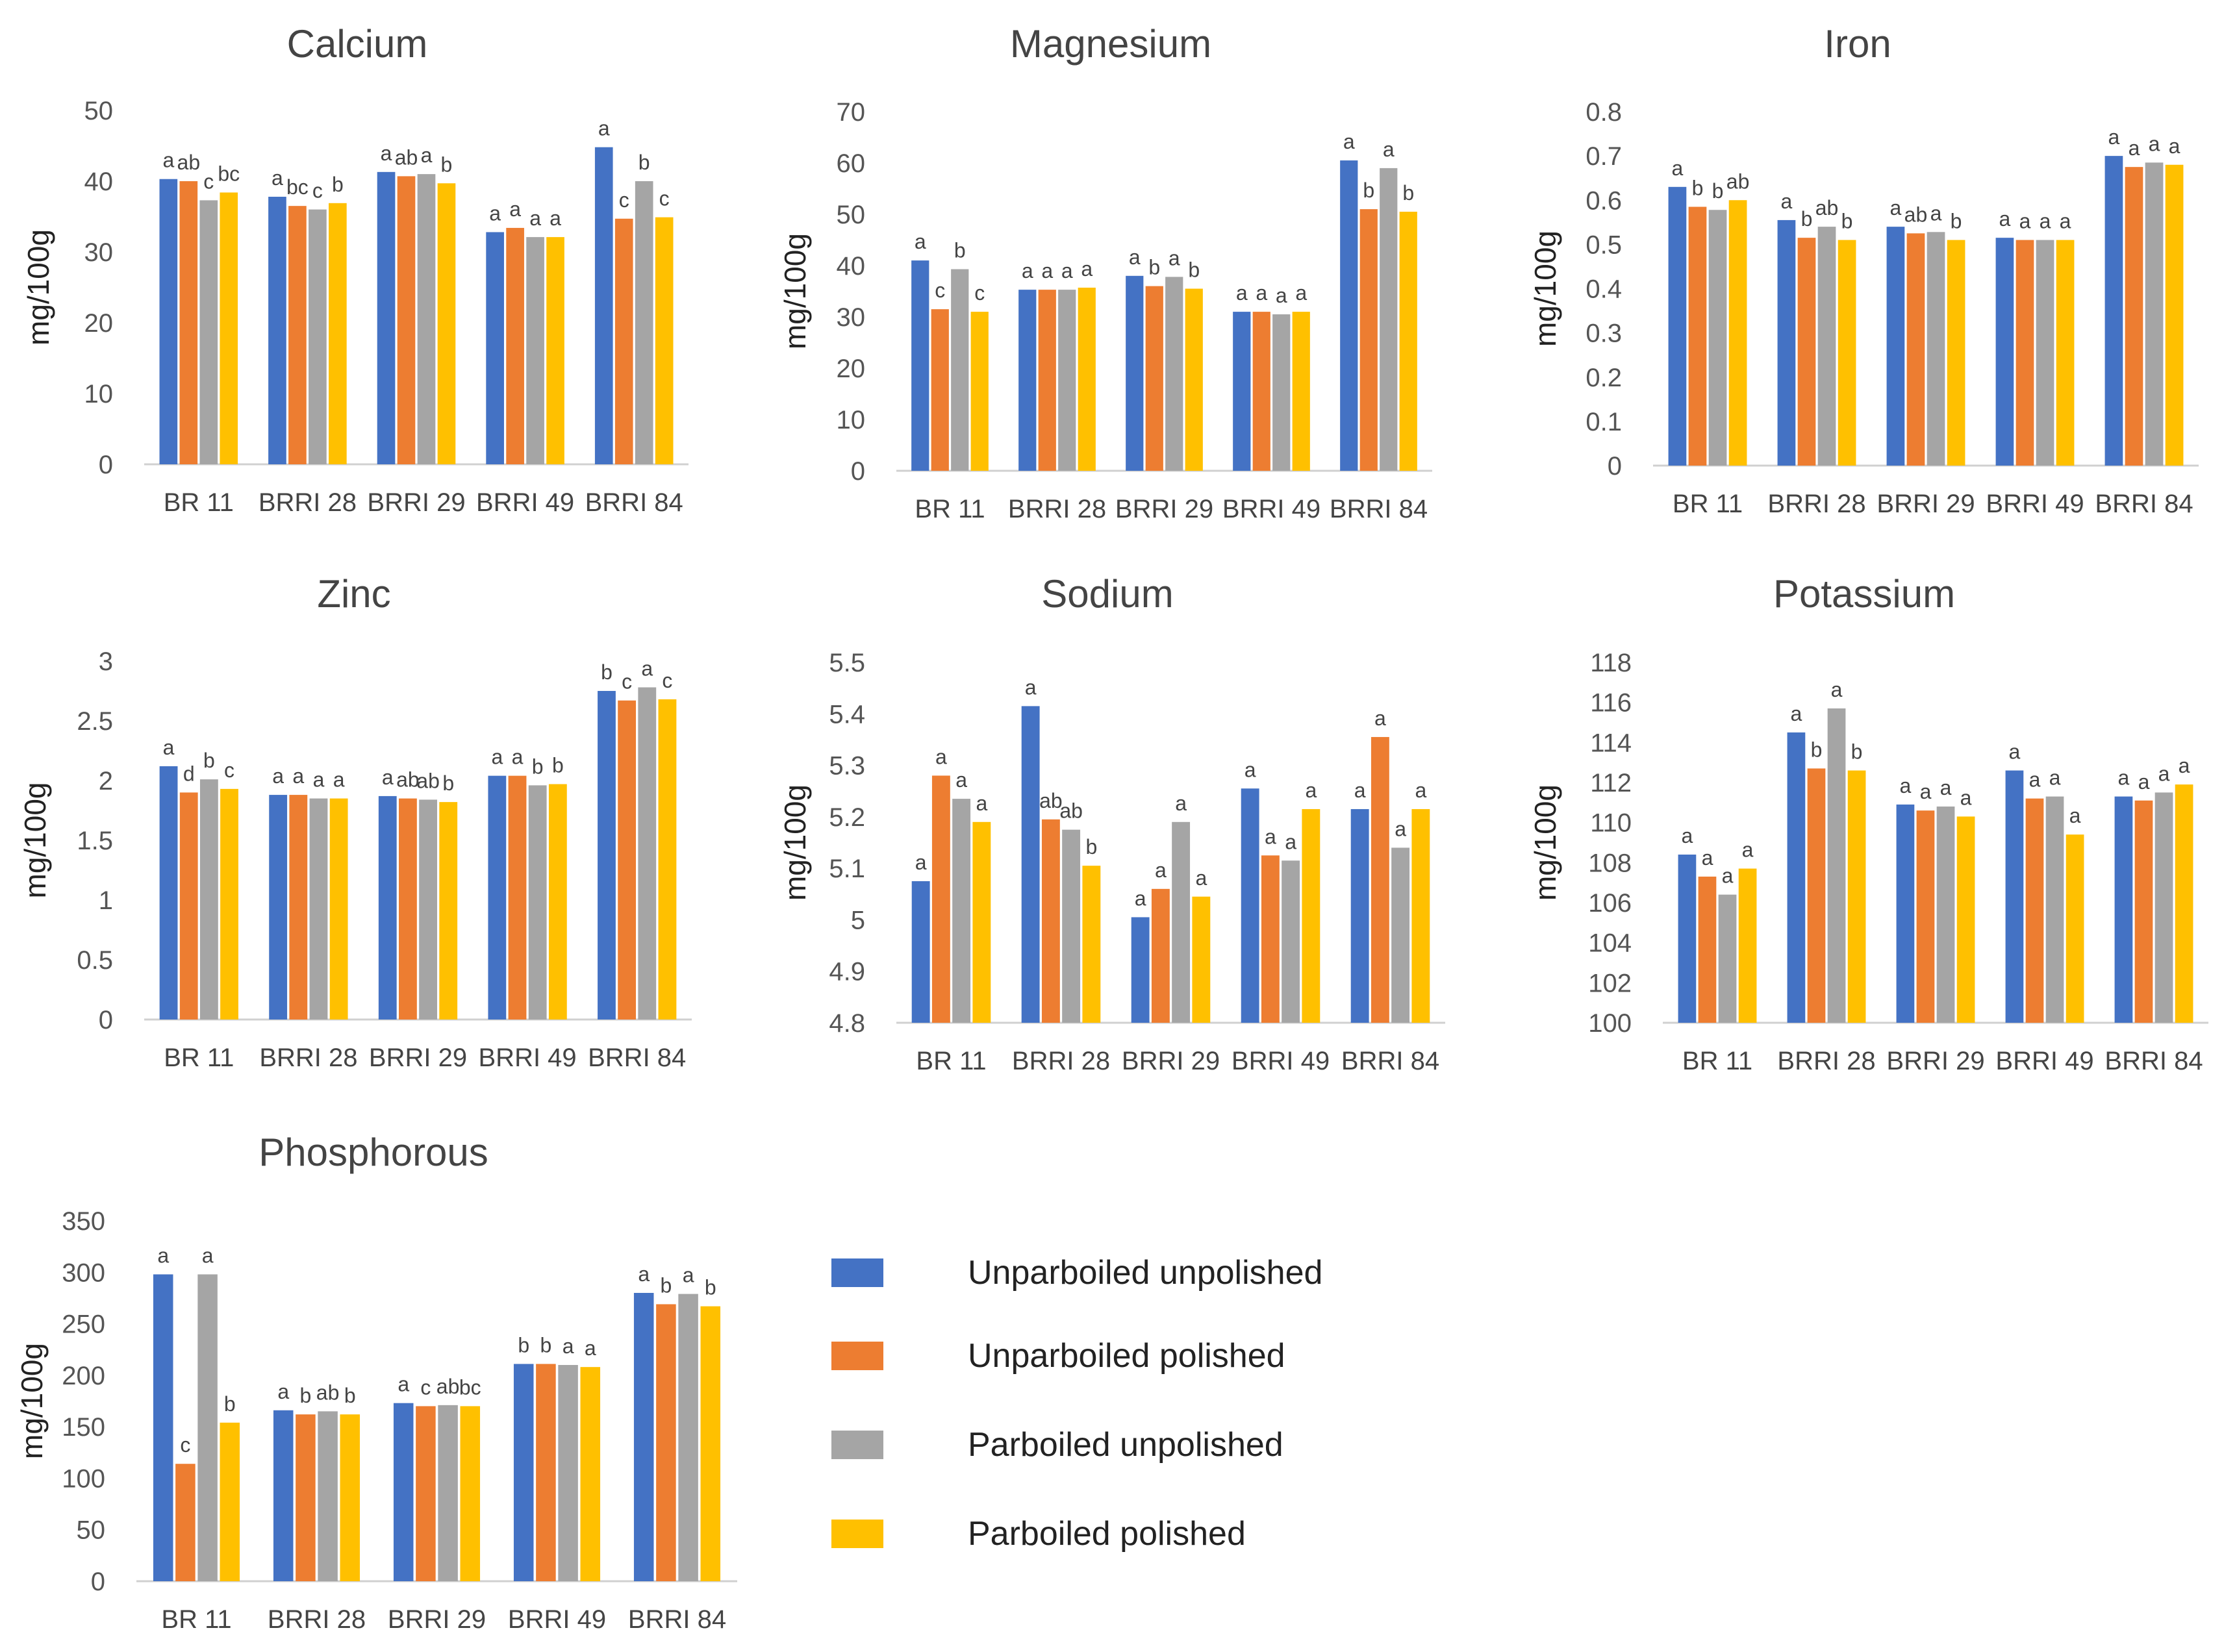  I want to click on y-tick-label: 4.9, so click(847, 972).